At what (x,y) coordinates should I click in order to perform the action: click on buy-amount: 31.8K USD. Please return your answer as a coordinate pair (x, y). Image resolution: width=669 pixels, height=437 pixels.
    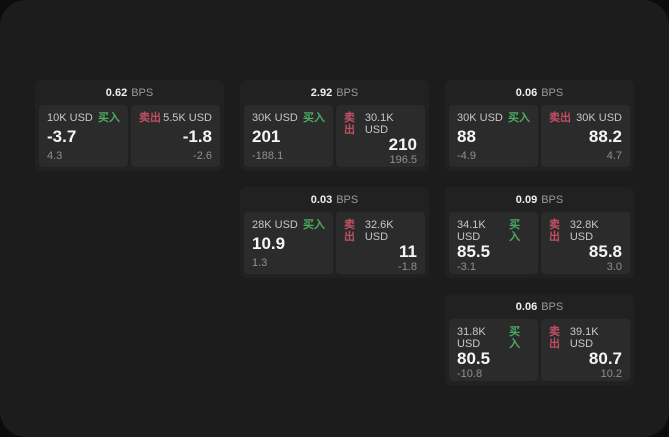
    Looking at the image, I should click on (471, 338).